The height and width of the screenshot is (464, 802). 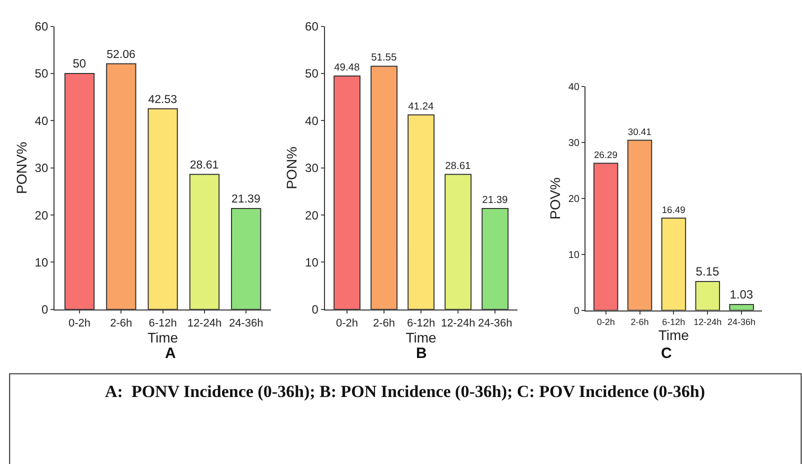 I want to click on data-label: 52.06, so click(x=121, y=54).